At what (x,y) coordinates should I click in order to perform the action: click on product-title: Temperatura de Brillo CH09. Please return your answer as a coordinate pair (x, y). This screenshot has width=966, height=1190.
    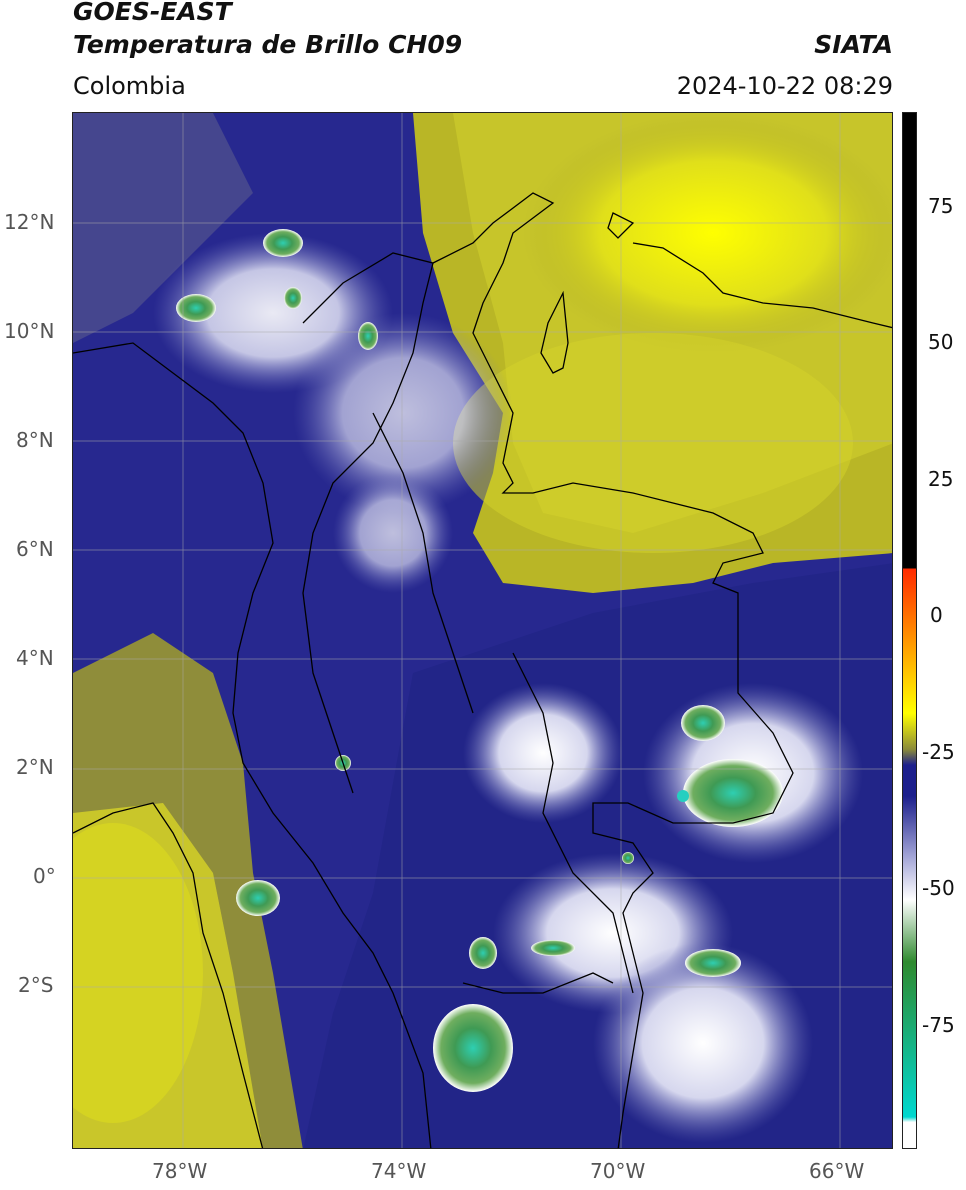
    Looking at the image, I should click on (268, 44).